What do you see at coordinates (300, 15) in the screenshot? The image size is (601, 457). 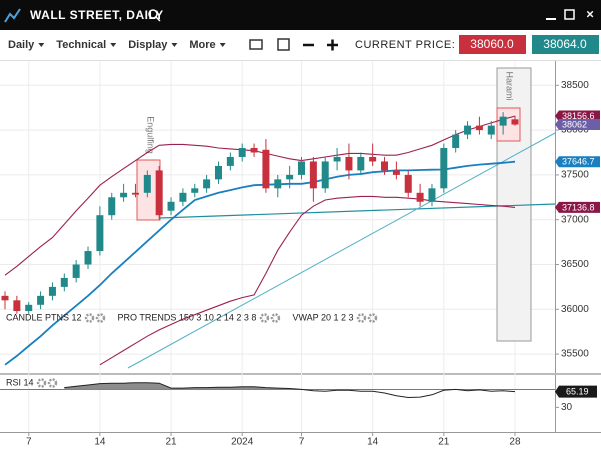 I see `header-bar` at bounding box center [300, 15].